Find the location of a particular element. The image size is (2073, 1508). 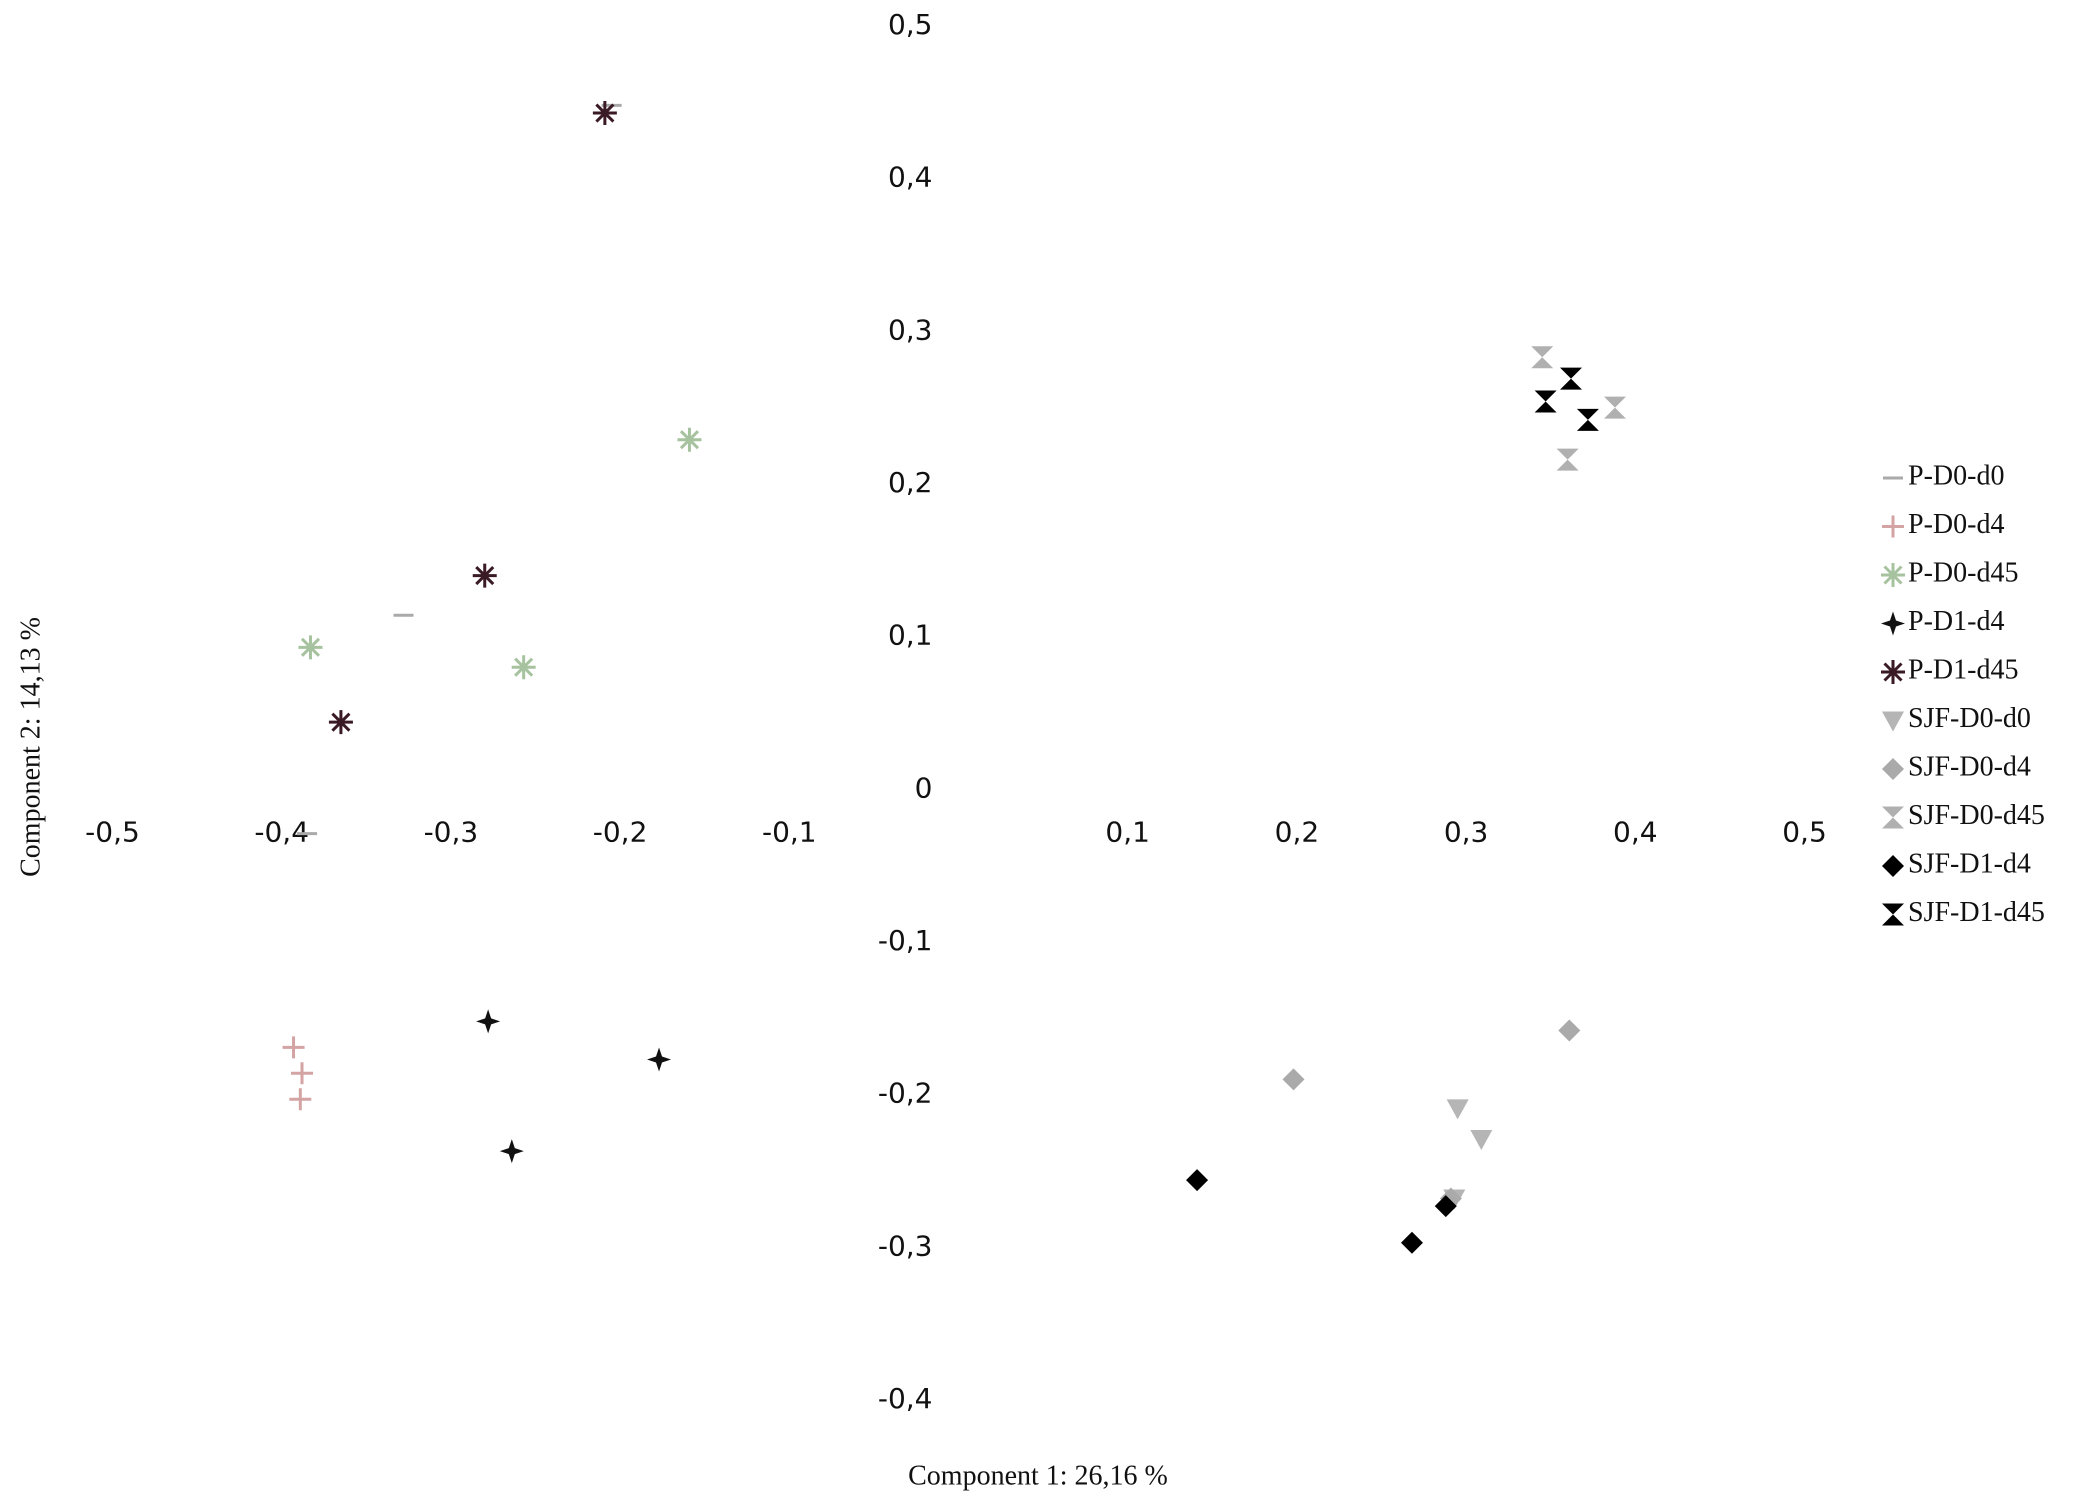

x-tick-label: 0,4 is located at coordinates (1635, 831).